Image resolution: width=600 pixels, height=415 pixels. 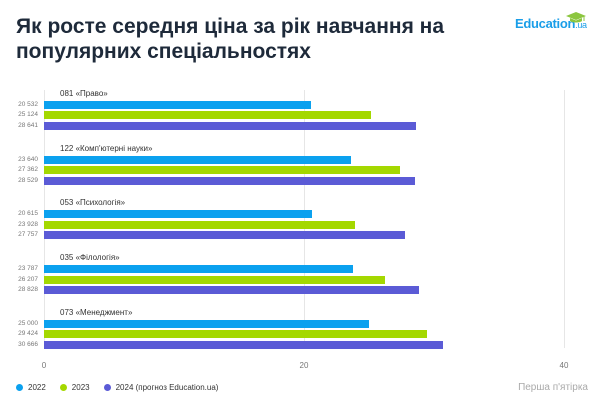 I want to click on legend: 2022 2023 2024 (прогноз Education.ua), so click(x=117, y=387).